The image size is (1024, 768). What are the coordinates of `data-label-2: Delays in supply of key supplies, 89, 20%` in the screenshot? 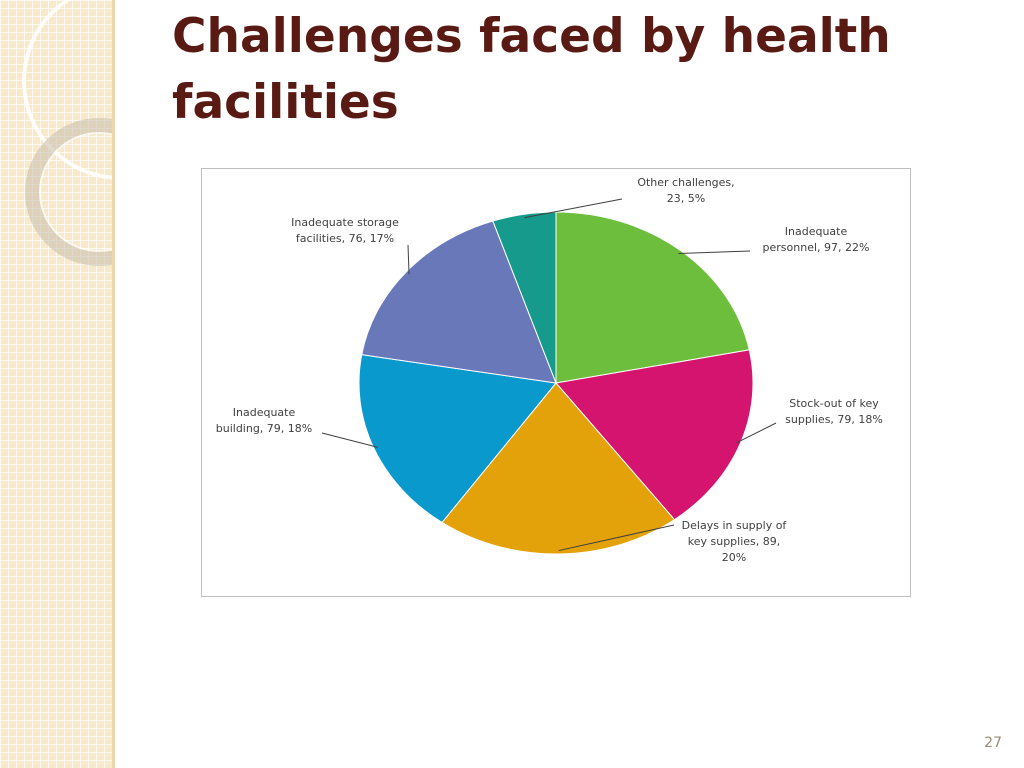 It's located at (735, 541).